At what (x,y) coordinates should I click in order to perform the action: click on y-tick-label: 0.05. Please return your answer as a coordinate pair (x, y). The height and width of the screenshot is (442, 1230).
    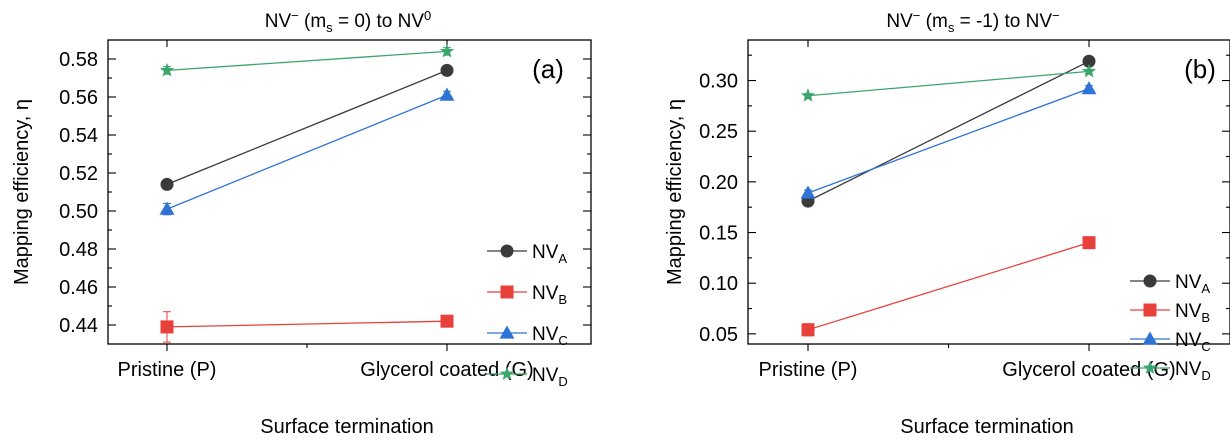
    Looking at the image, I should click on (718, 335).